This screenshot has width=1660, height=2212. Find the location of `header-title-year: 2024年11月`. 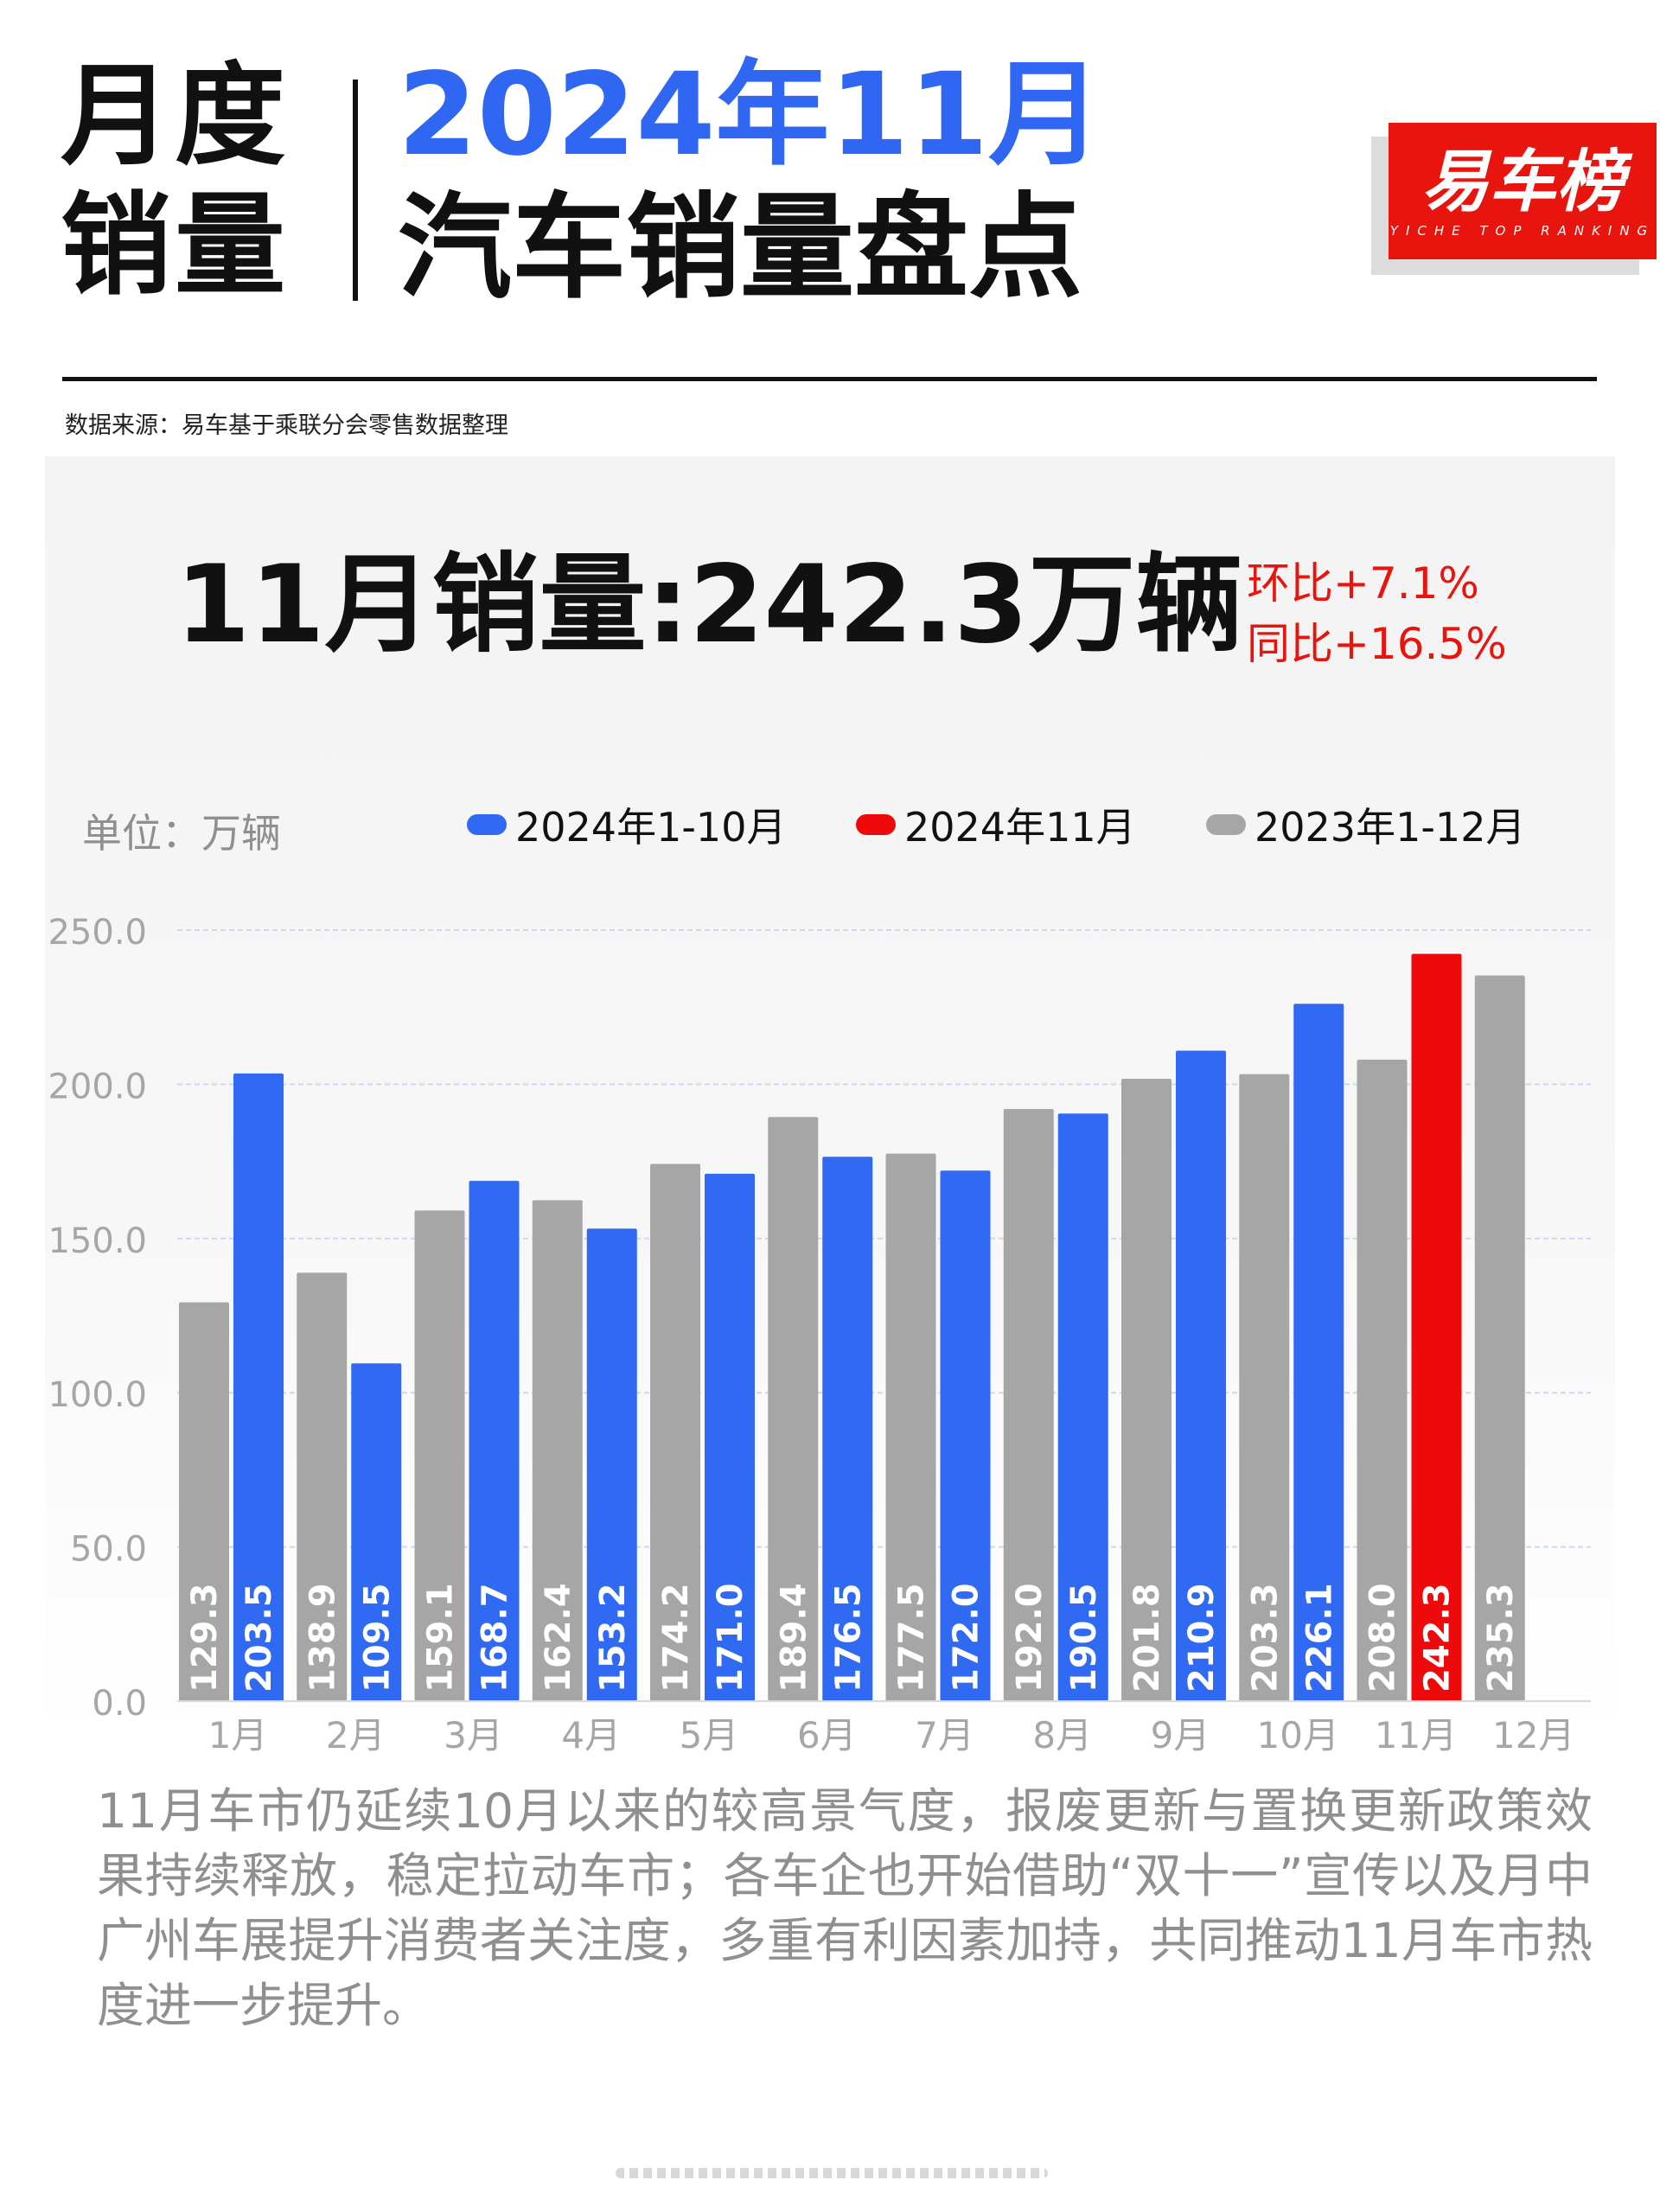

header-title-year: 2024年11月 is located at coordinates (750, 115).